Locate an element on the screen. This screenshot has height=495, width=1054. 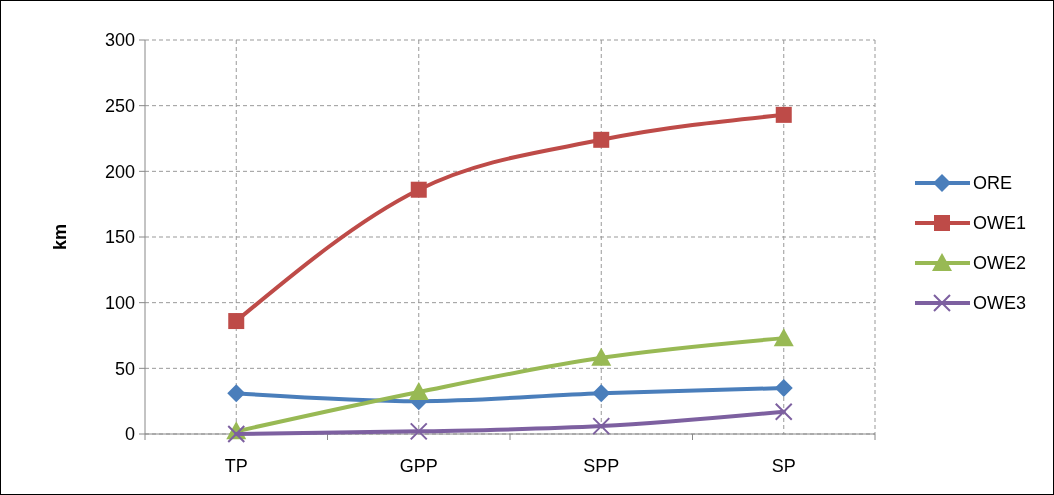
legend-label: OWE1 is located at coordinates (1000, 223).